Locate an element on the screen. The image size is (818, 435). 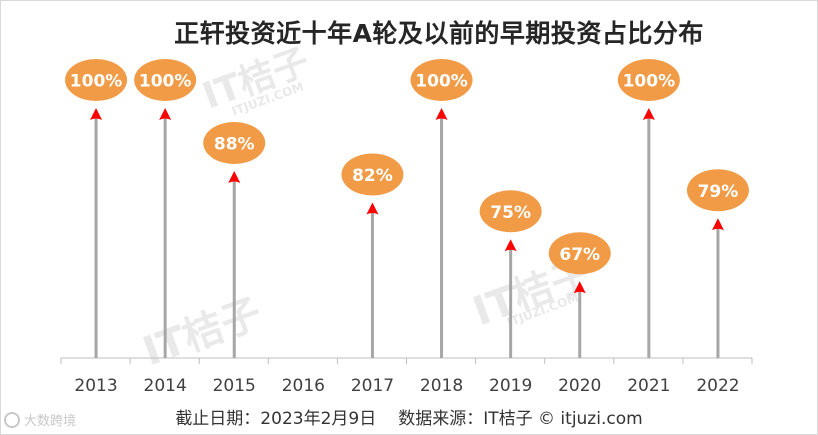
cutoff-date: 截止日期：2023年2月9日 is located at coordinates (276, 419).